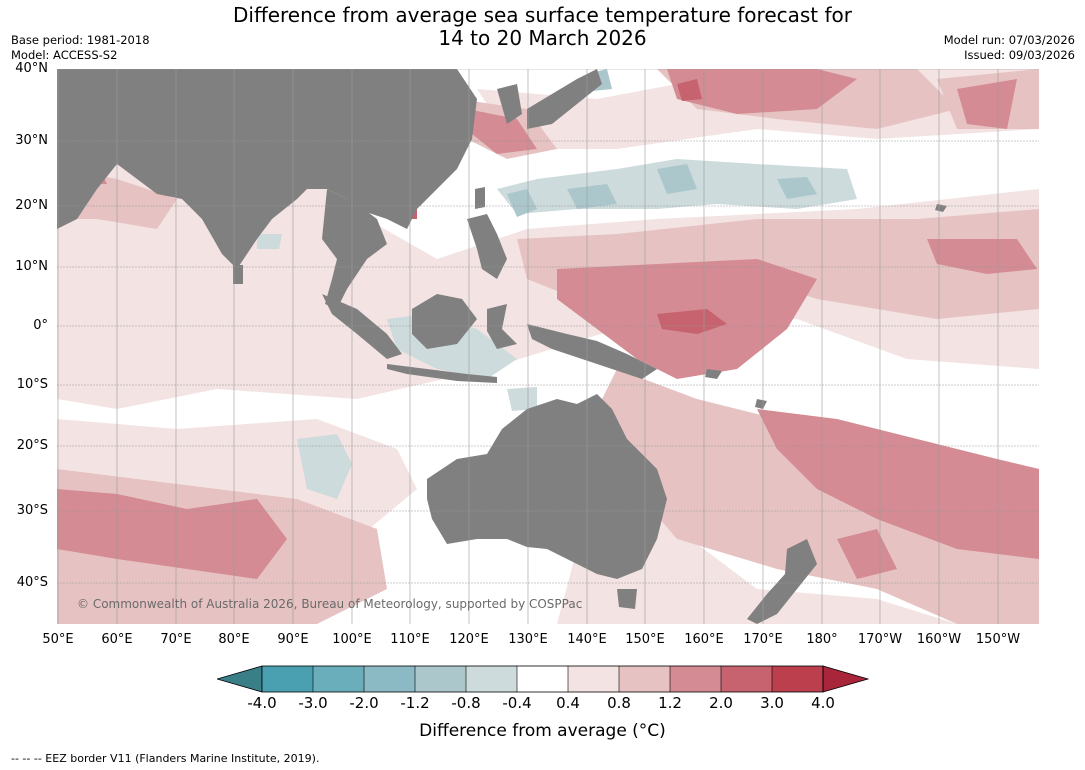  I want to click on japan-landmass, so click(564, 99).